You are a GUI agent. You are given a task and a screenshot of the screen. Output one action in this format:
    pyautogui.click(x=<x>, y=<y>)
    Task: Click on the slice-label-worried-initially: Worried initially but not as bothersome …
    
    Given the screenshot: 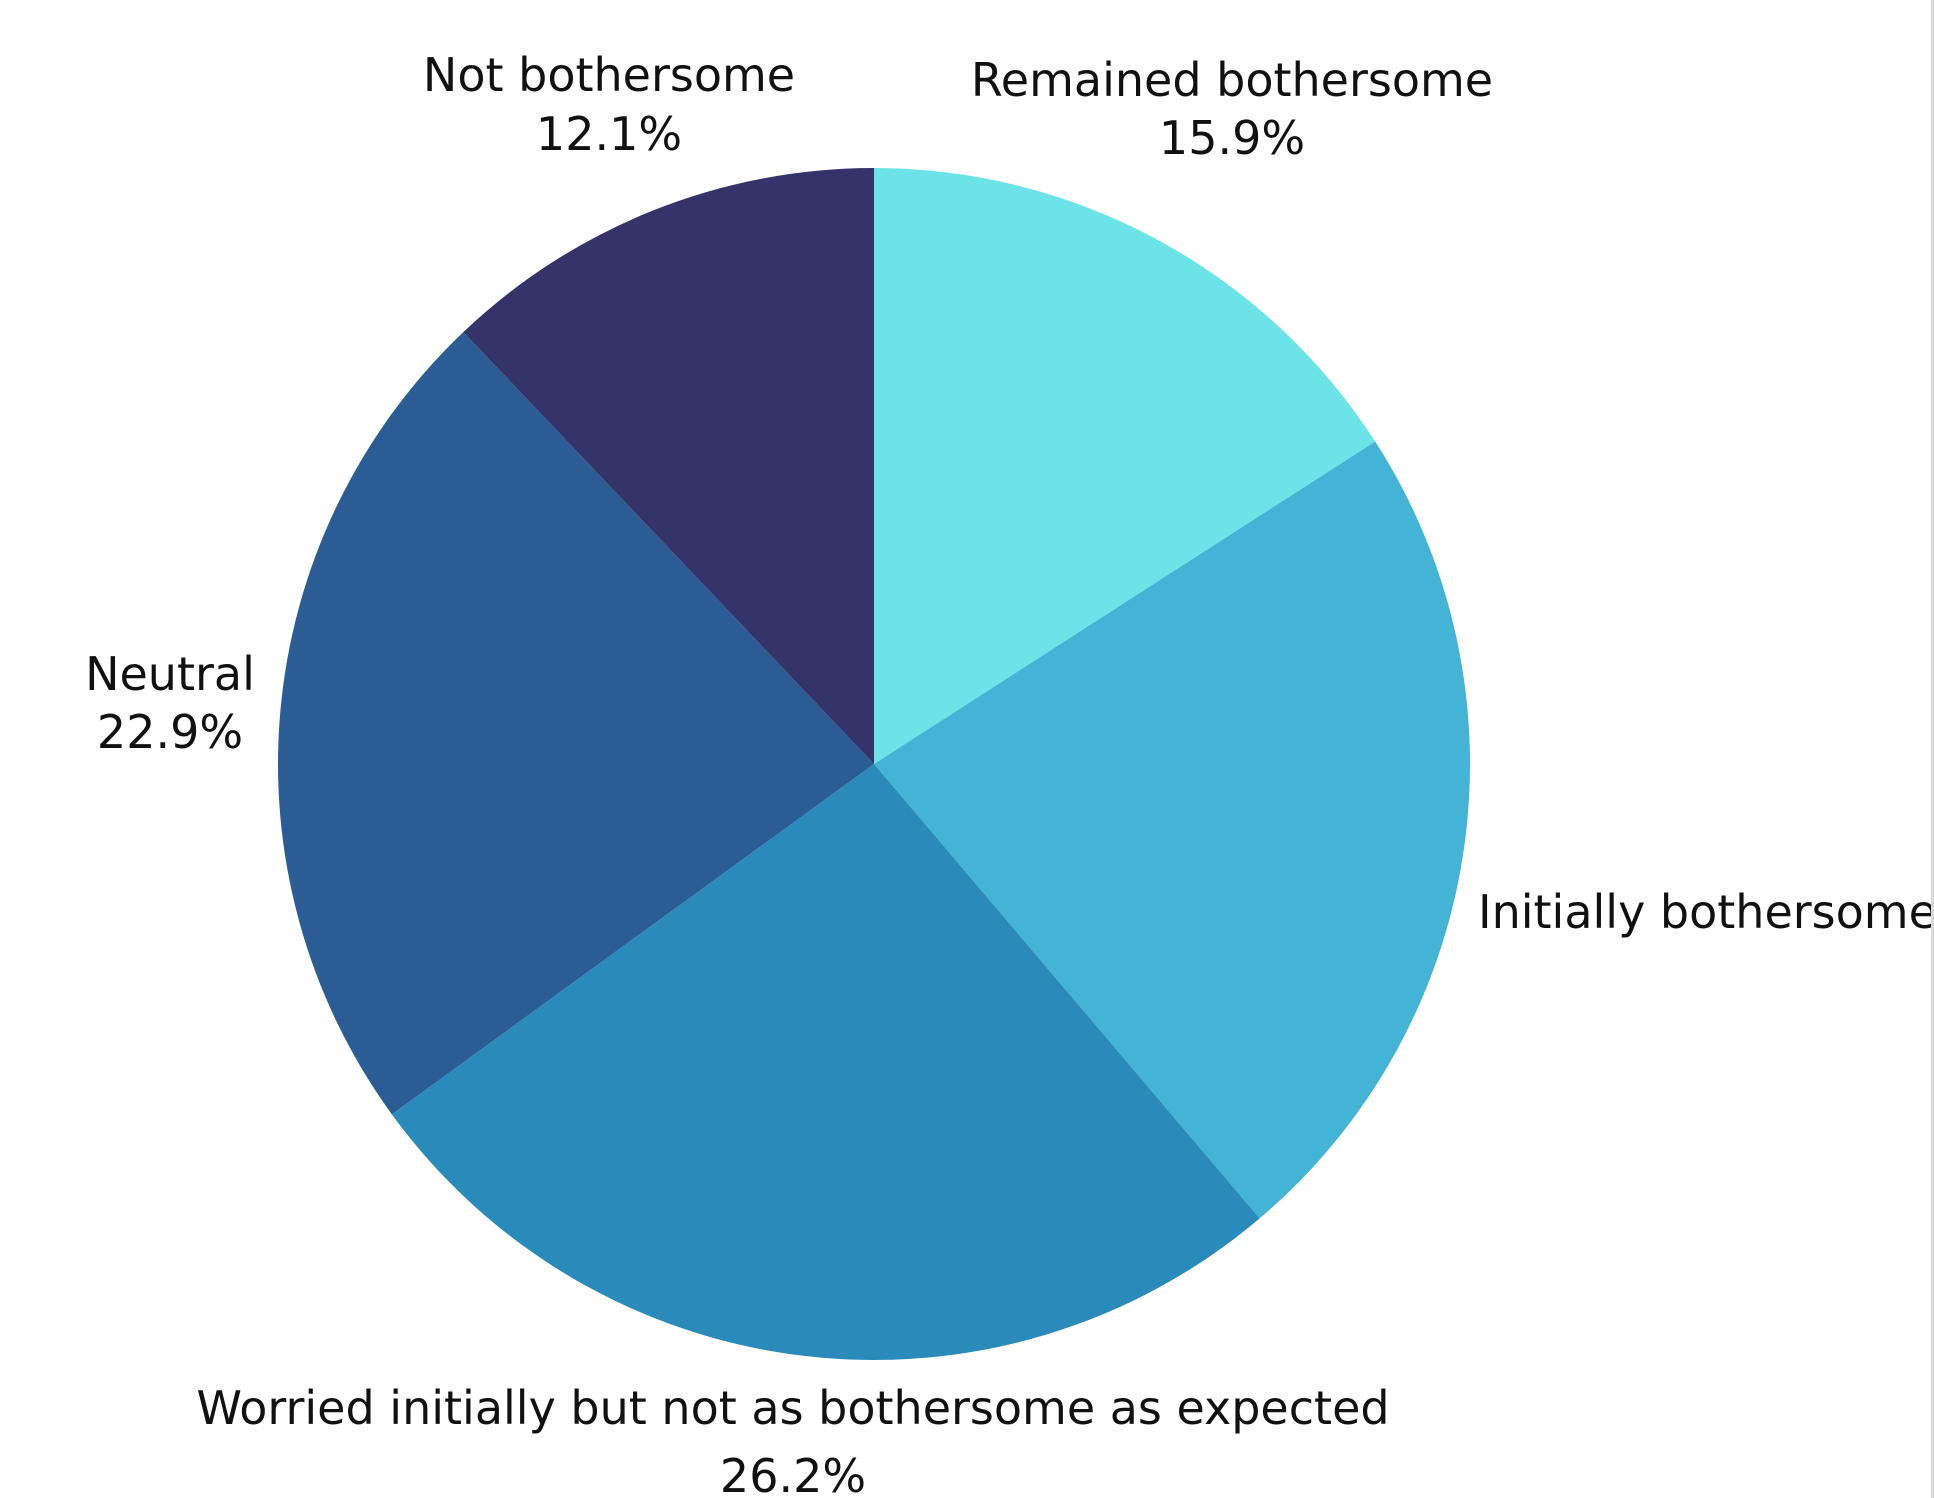 What is the action you would take?
    pyautogui.click(x=792, y=1408)
    